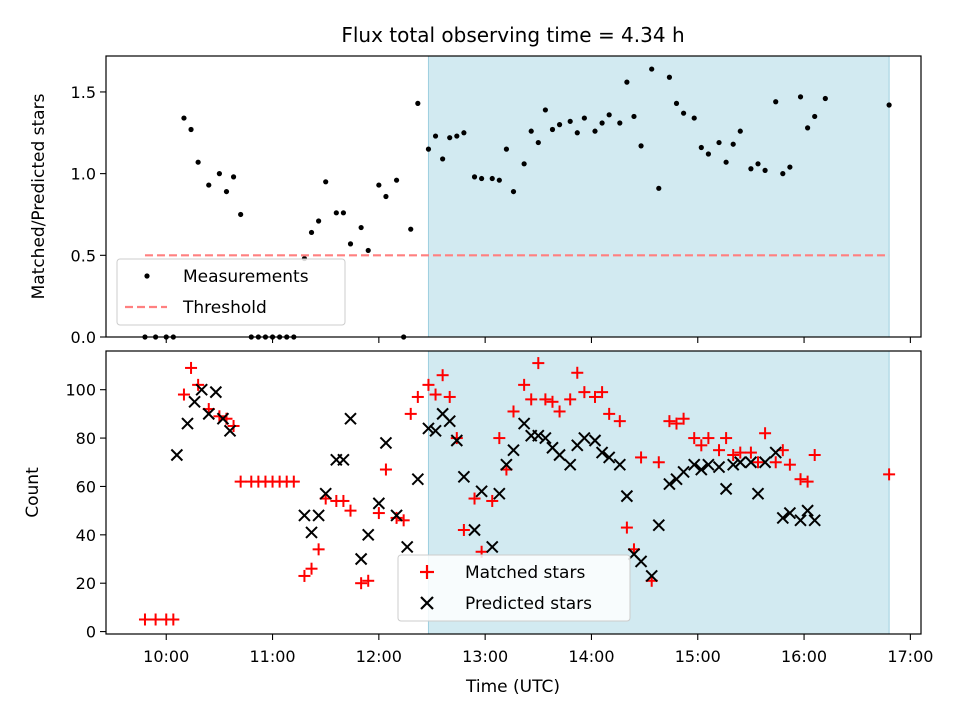 The image size is (960, 720). Describe the element at coordinates (427, 603) in the screenshot. I see `legend-marker-predicted` at that location.